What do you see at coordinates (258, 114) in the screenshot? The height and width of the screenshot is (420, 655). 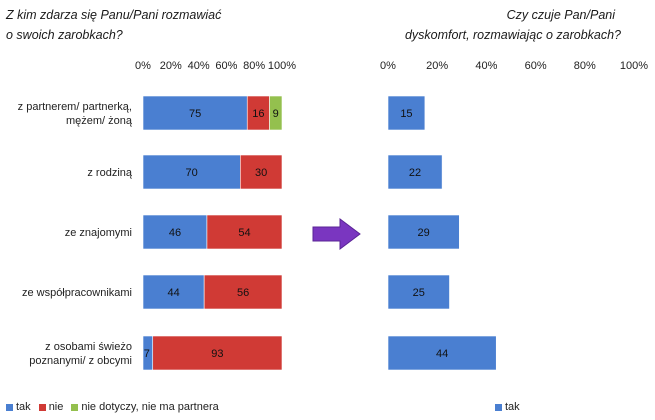 I see `left-bar-label-1-0: 16` at bounding box center [258, 114].